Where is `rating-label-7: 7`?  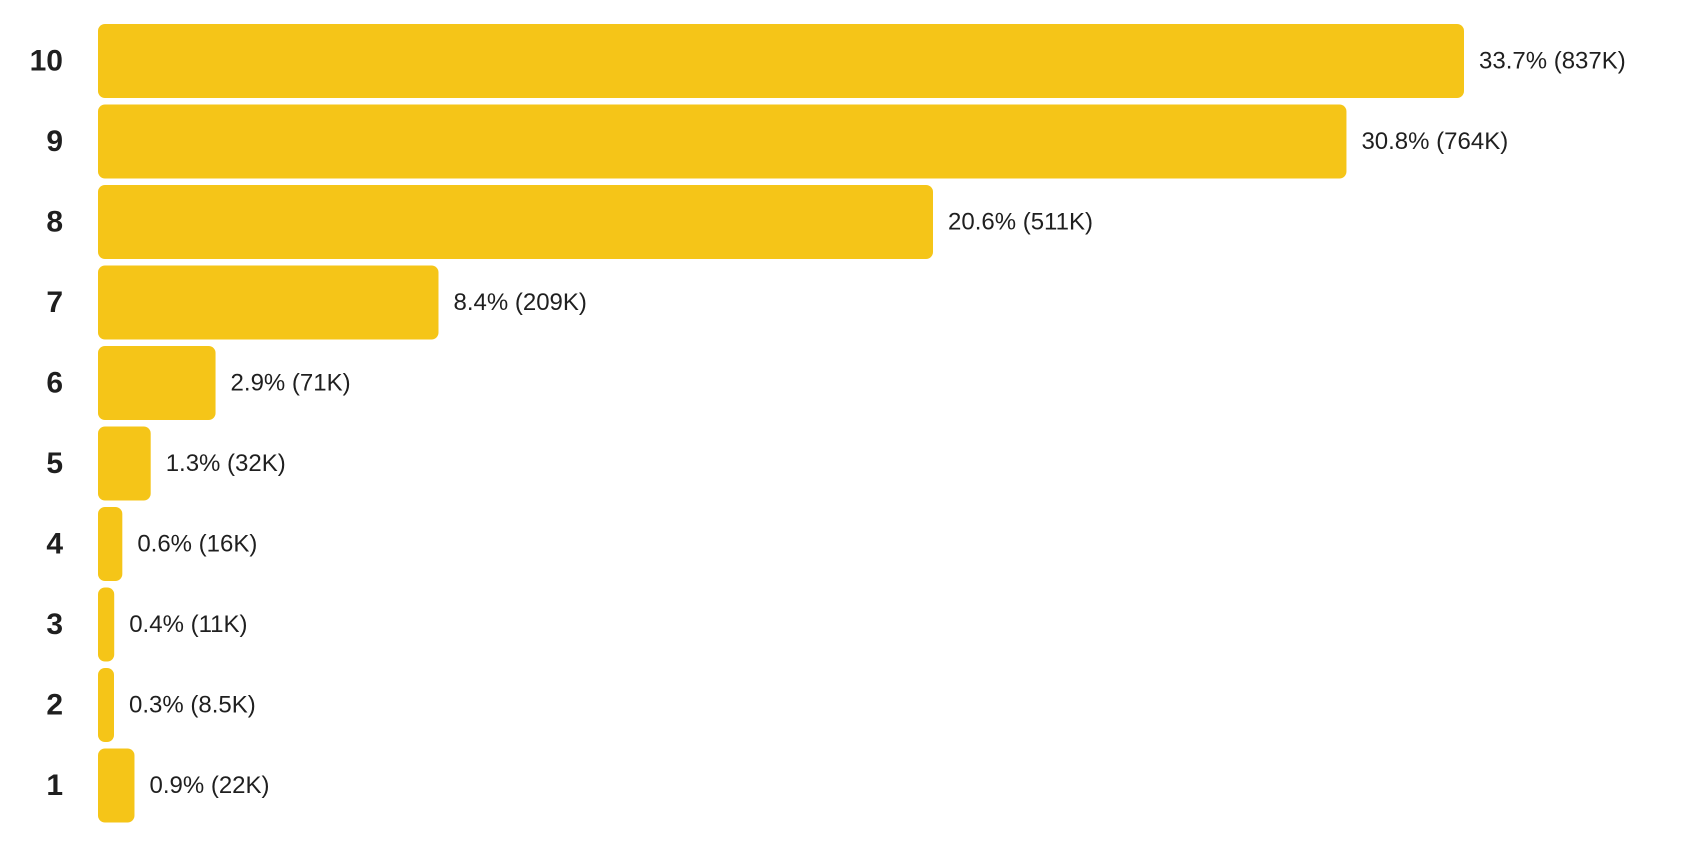 rating-label-7: 7 is located at coordinates (54, 302).